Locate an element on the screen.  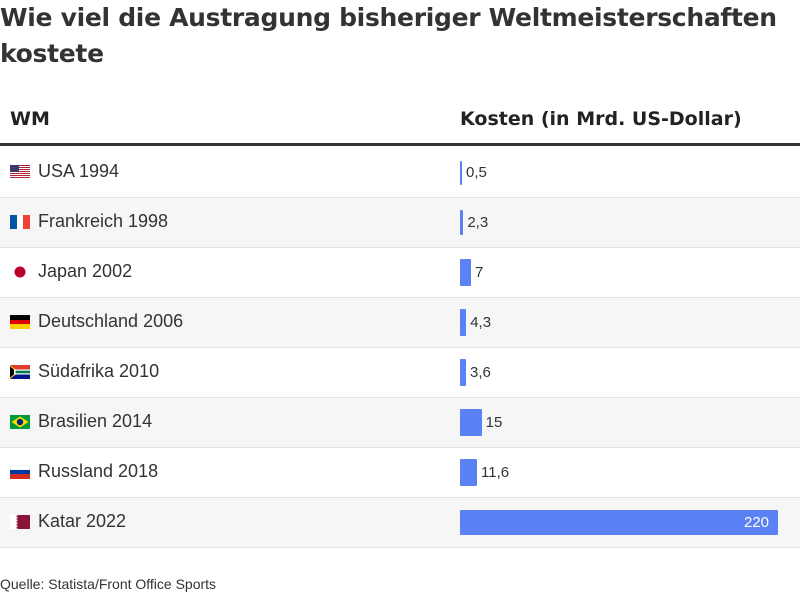
table-row: Japan 2002 7 is located at coordinates (400, 273).